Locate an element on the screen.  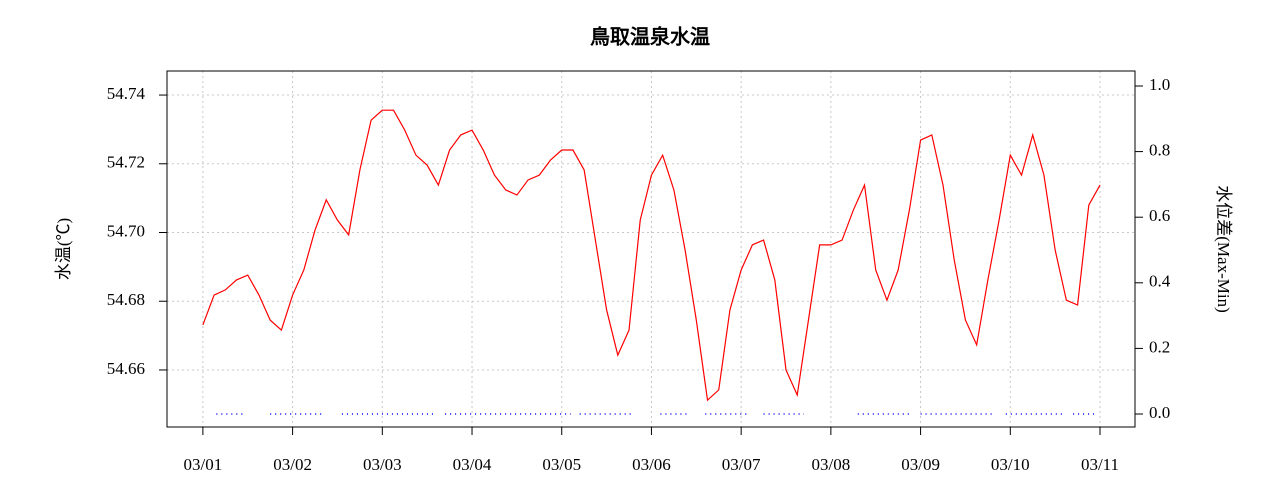
x-tick-label: 03/09 is located at coordinates (920, 464).